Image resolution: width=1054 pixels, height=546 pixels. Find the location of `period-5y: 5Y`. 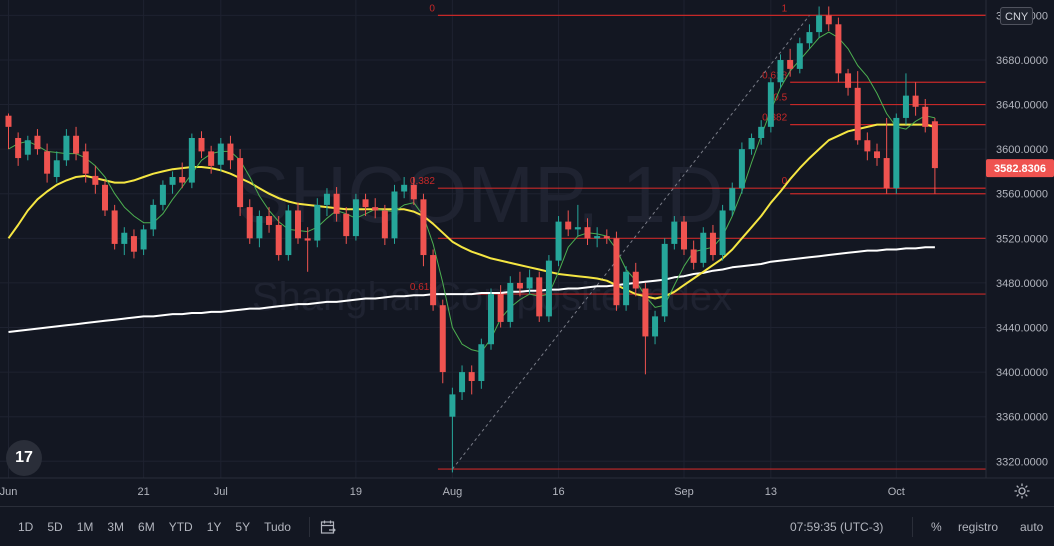

period-5y: 5Y is located at coordinates (243, 526).